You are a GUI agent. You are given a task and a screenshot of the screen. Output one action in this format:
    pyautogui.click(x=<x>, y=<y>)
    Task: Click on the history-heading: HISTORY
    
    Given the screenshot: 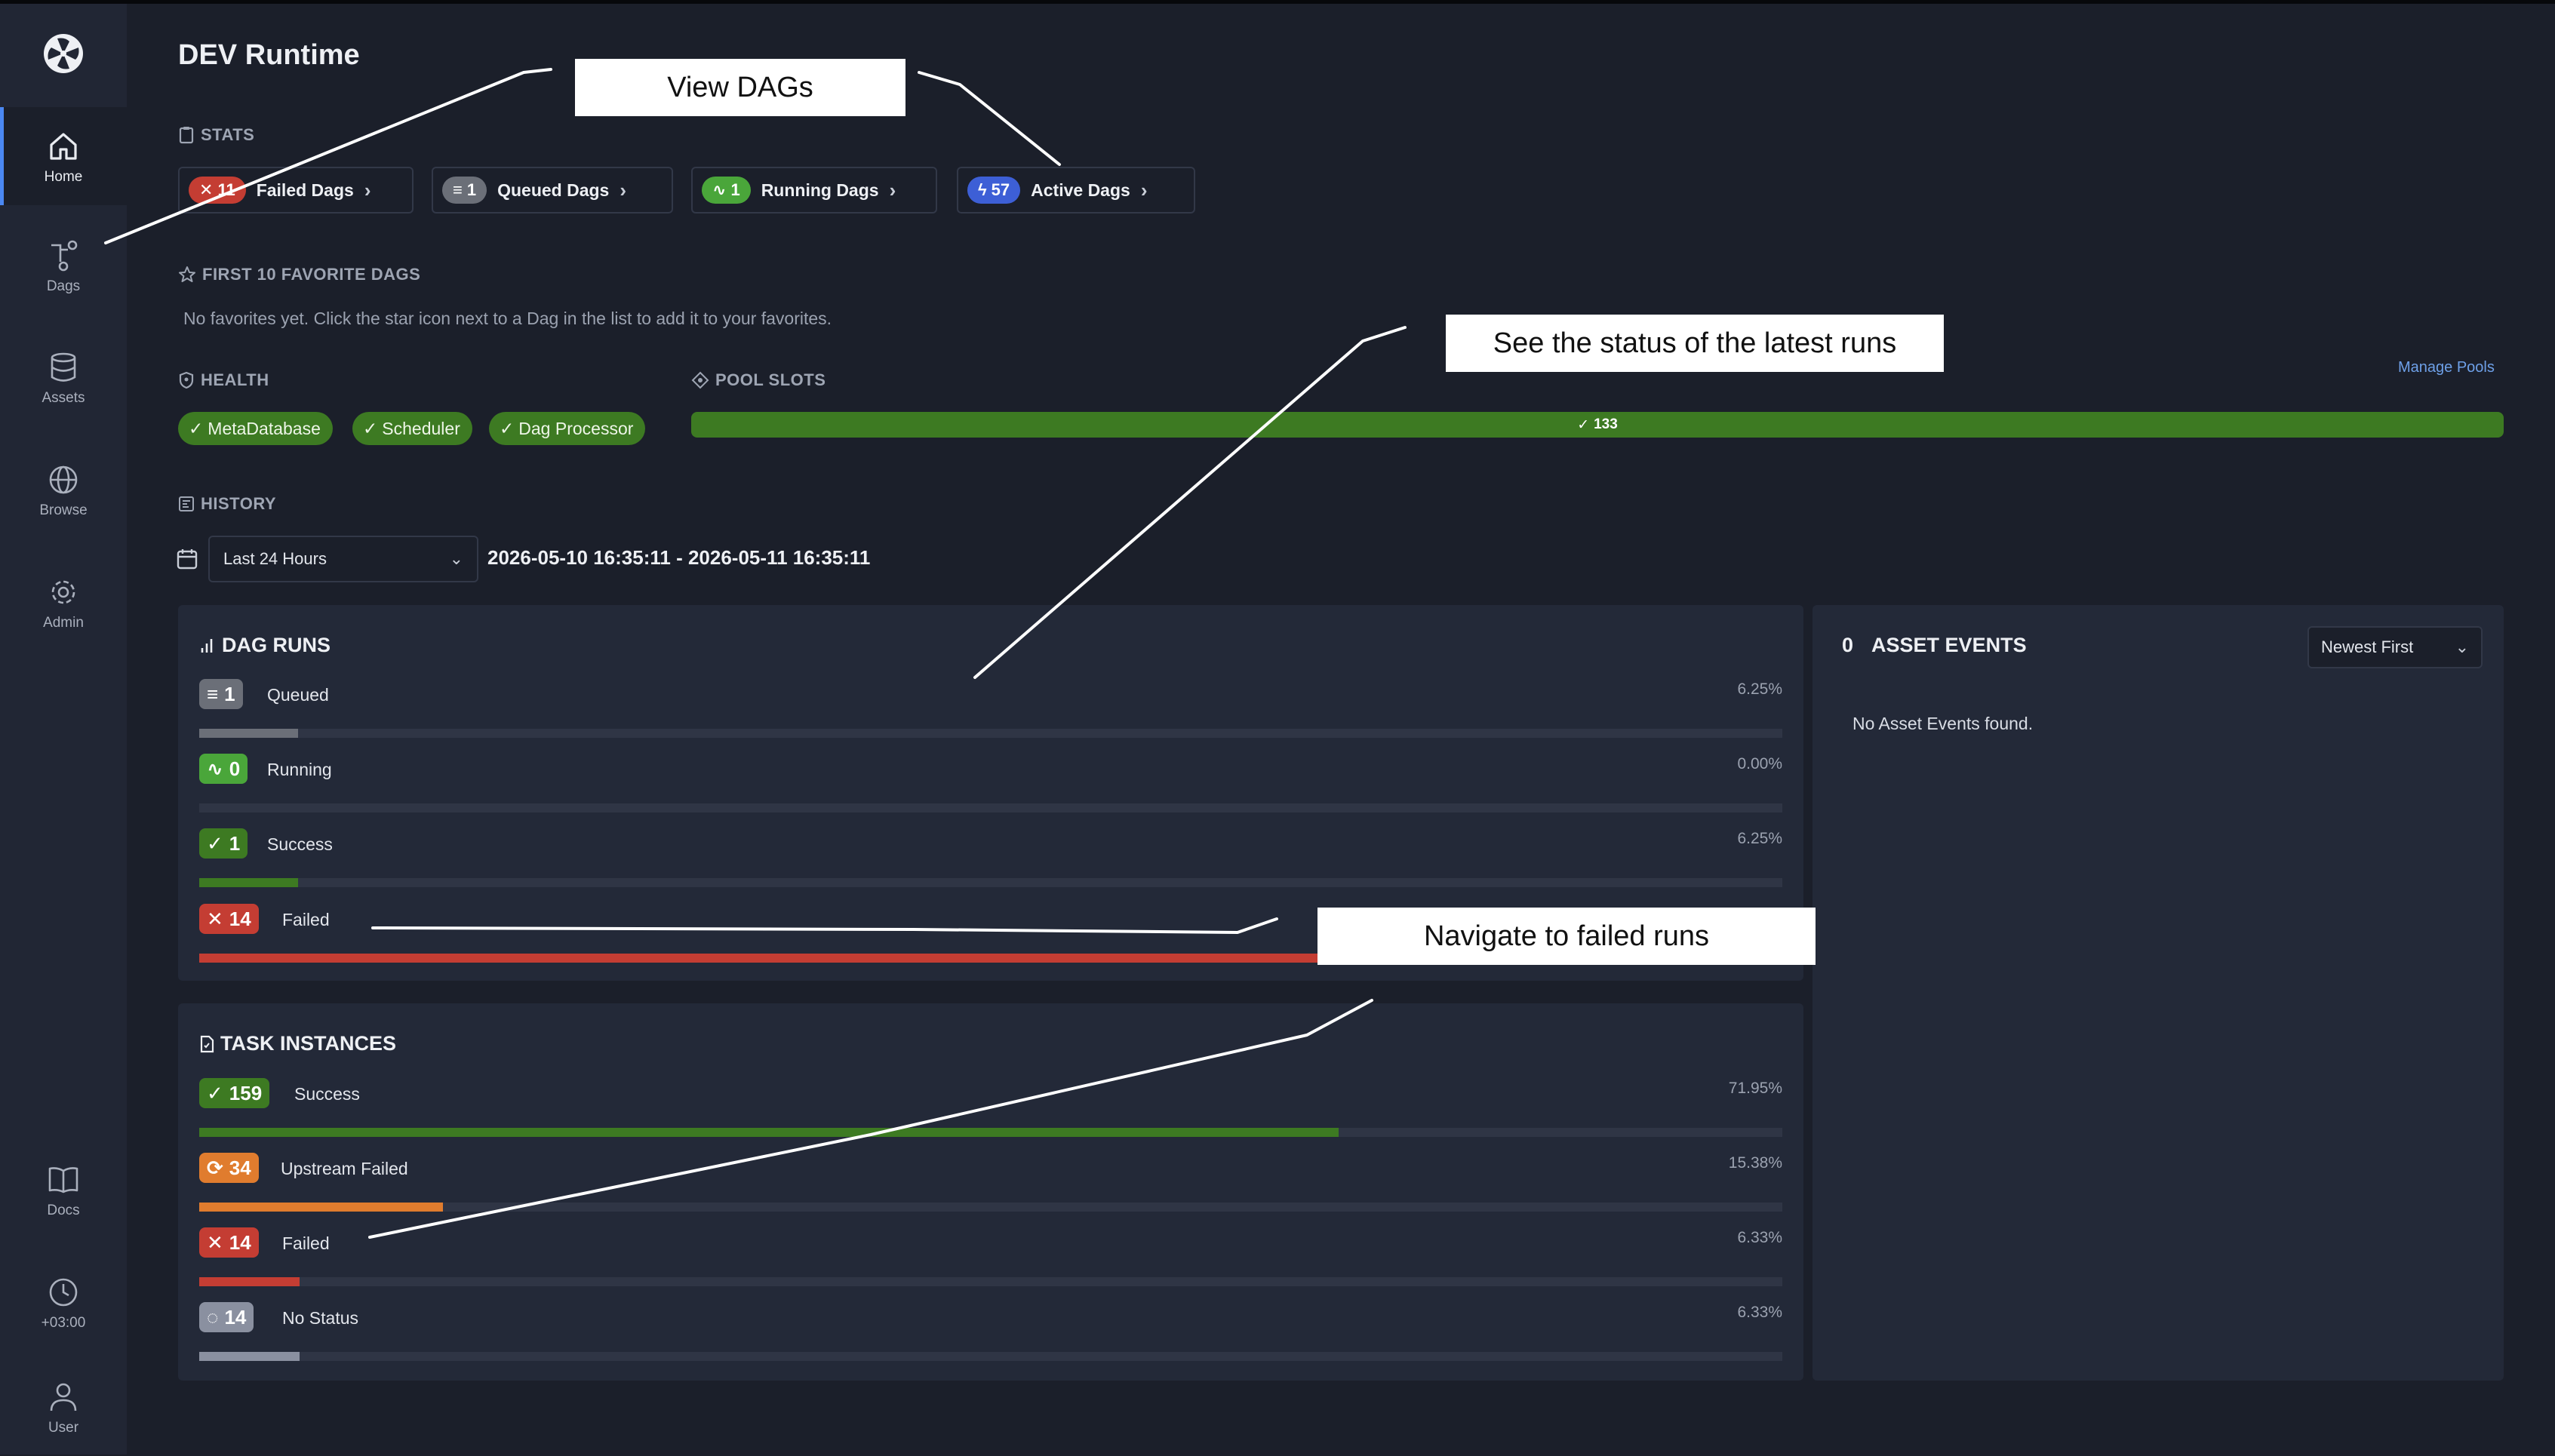 What is the action you would take?
    pyautogui.click(x=227, y=504)
    